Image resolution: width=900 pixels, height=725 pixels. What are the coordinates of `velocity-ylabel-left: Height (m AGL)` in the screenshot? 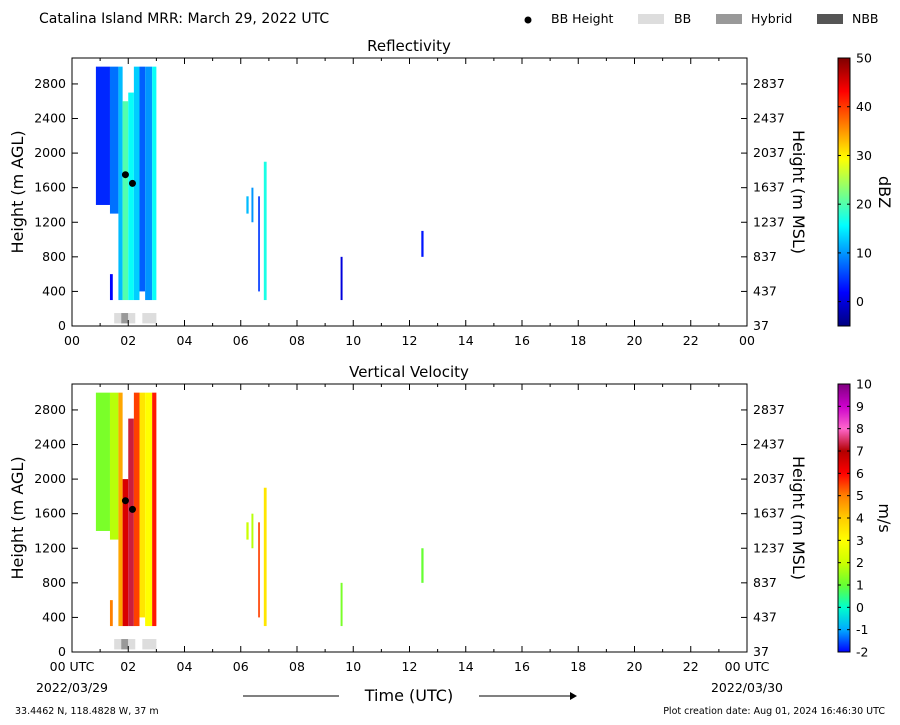 It's located at (17, 517).